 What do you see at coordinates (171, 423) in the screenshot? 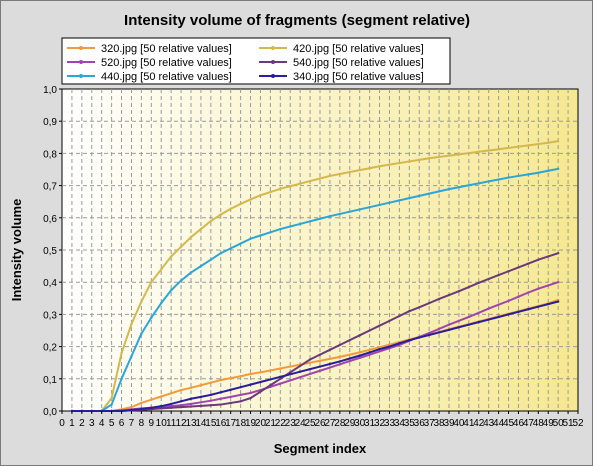
I see `x-tick-label: 11` at bounding box center [171, 423].